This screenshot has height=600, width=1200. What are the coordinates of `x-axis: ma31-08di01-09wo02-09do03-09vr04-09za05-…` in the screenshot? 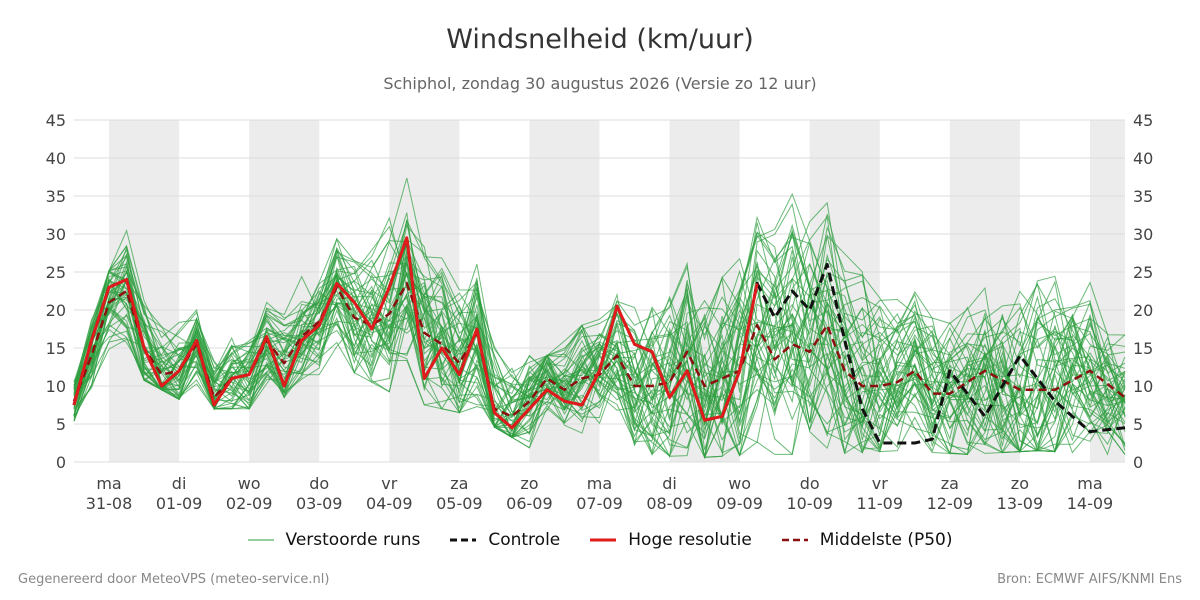 It's located at (599, 493).